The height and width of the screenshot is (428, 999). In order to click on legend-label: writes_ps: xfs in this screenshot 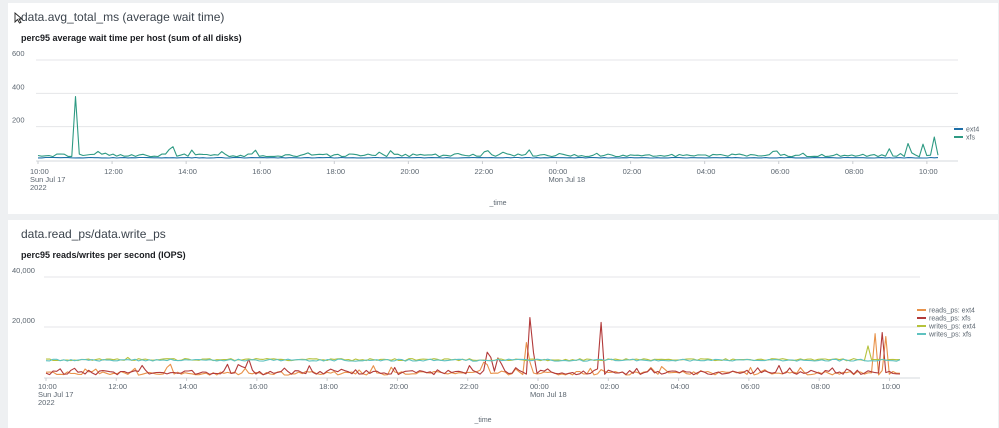, I will do `click(950, 335)`.